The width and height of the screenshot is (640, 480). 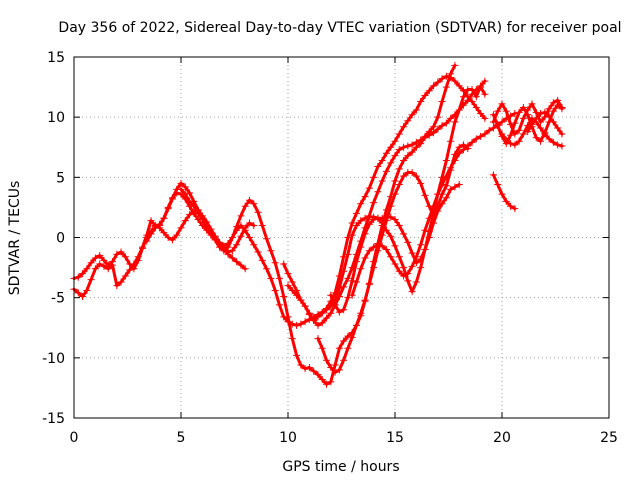 What do you see at coordinates (288, 438) in the screenshot?
I see `x-tick-label: 10` at bounding box center [288, 438].